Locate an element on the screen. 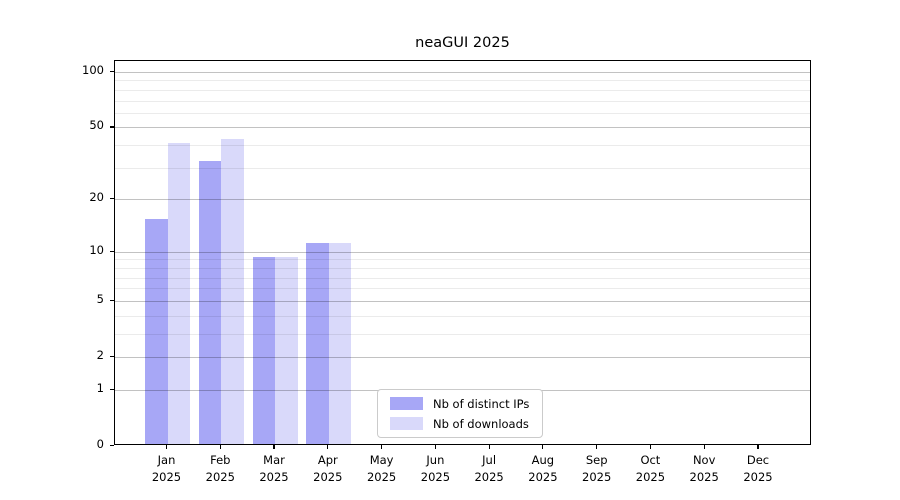 The image size is (900, 500). x-tick-label-sep: Sep 2025 is located at coordinates (597, 468).